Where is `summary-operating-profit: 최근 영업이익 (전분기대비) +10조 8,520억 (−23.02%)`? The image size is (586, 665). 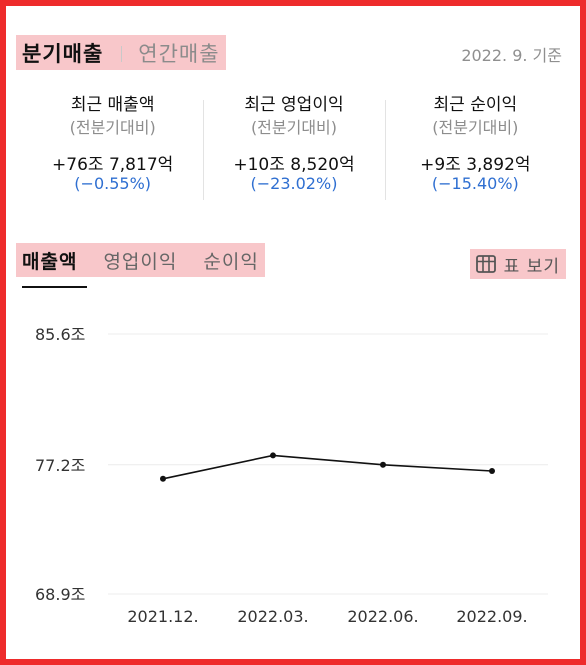
summary-operating-profit: 최근 영업이익 (전분기대비) +10조 8,520억 (−23.02%) is located at coordinates (293, 150).